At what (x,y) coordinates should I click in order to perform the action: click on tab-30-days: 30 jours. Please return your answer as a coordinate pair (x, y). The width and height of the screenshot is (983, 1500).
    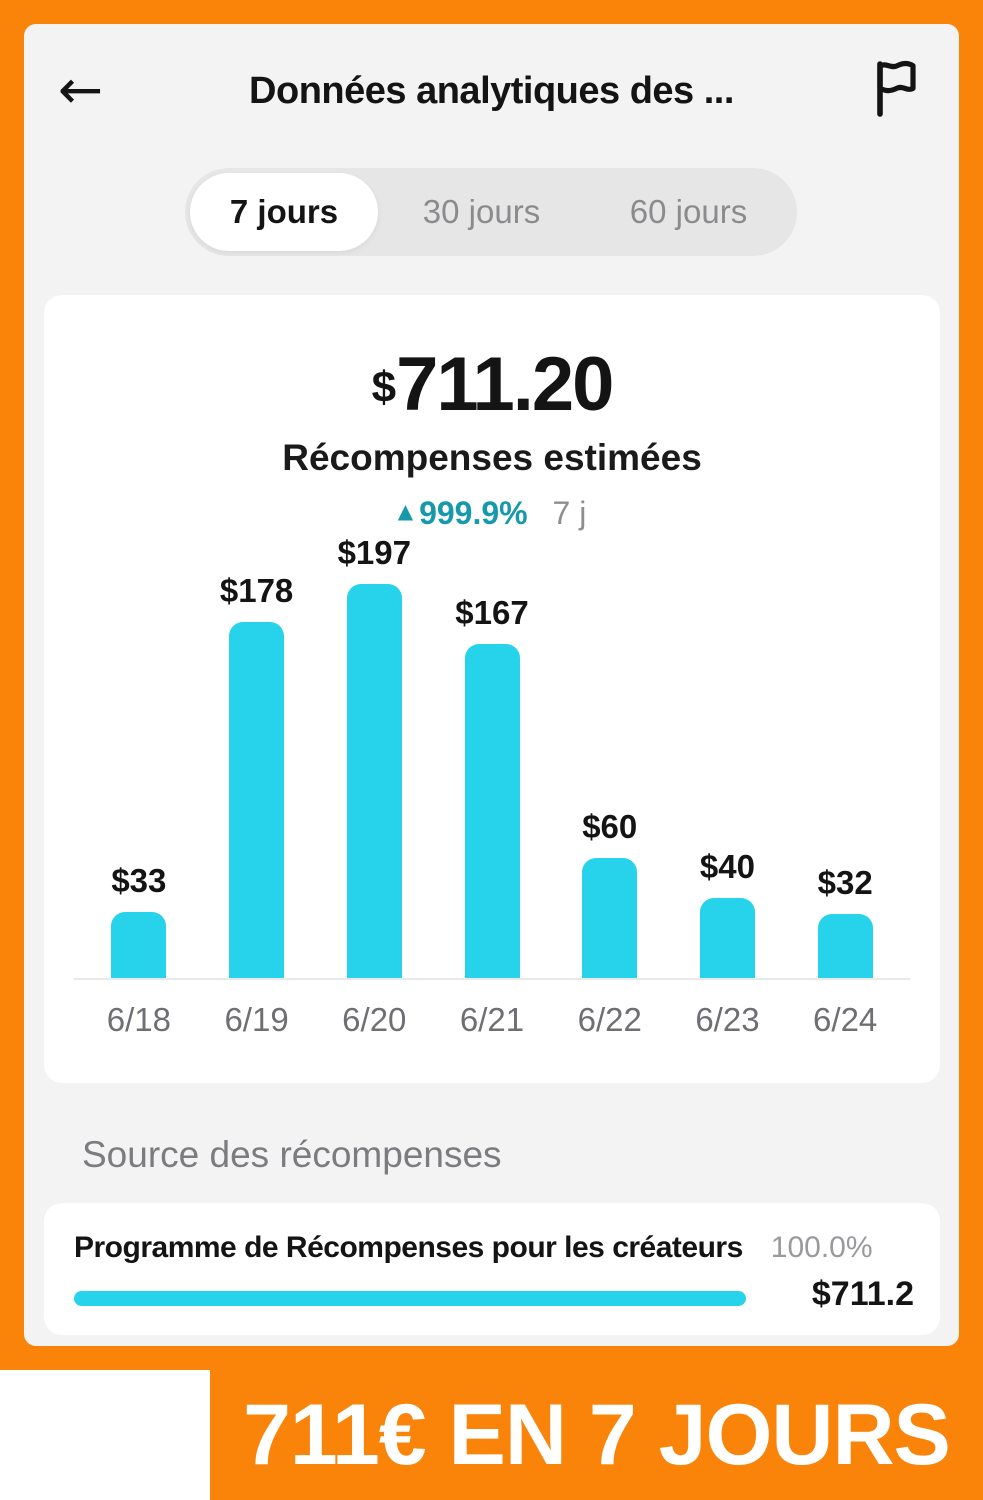
    Looking at the image, I should click on (481, 211).